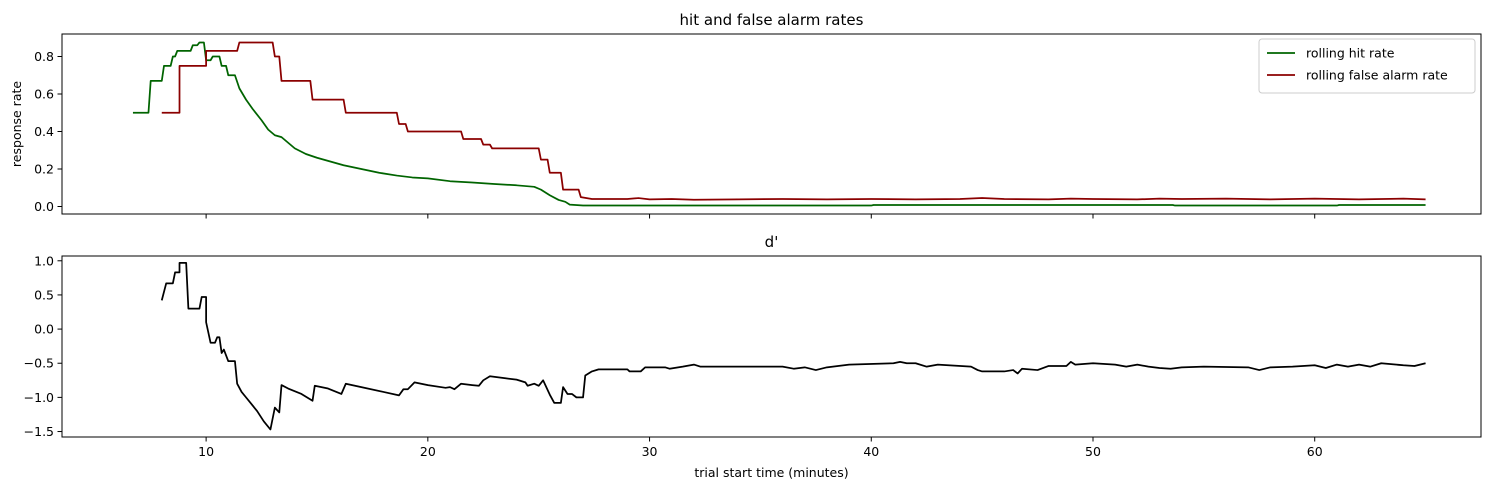 The image size is (1489, 490). What do you see at coordinates (39, 397) in the screenshot?
I see `y-tick-label: −1.0` at bounding box center [39, 397].